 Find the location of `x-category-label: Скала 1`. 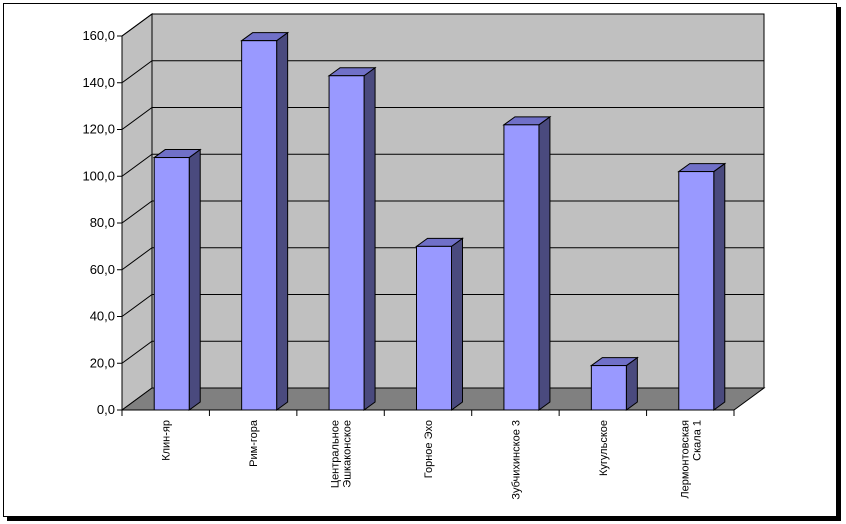

x-category-label: Скала 1 is located at coordinates (697, 440).